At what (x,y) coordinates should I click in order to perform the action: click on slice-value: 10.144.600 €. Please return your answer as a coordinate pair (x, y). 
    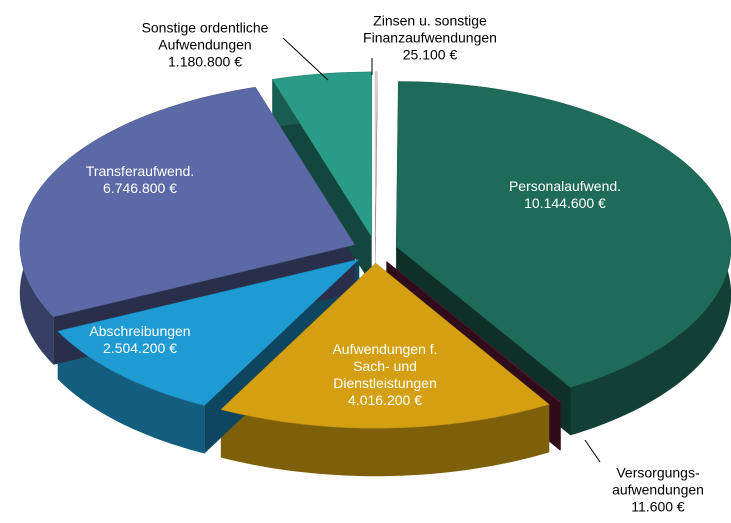
    Looking at the image, I should click on (565, 203).